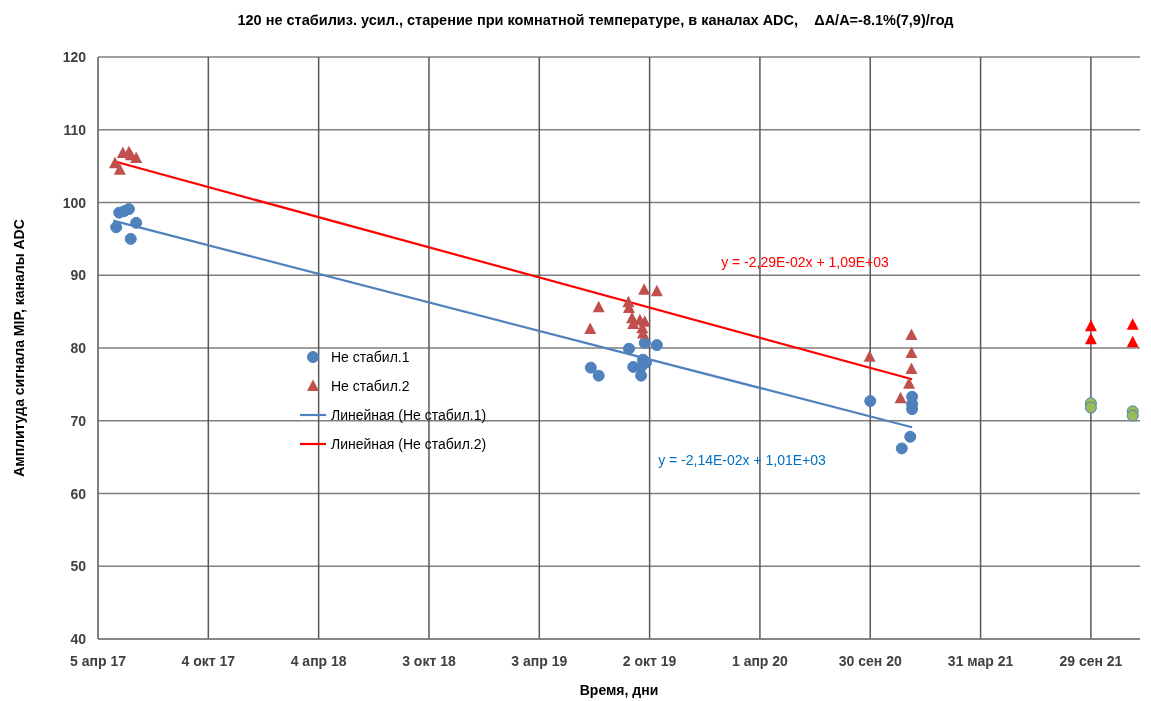 Image resolution: width=1151 pixels, height=701 pixels. I want to click on x-tick-label: 4 апр 18, so click(318, 661).